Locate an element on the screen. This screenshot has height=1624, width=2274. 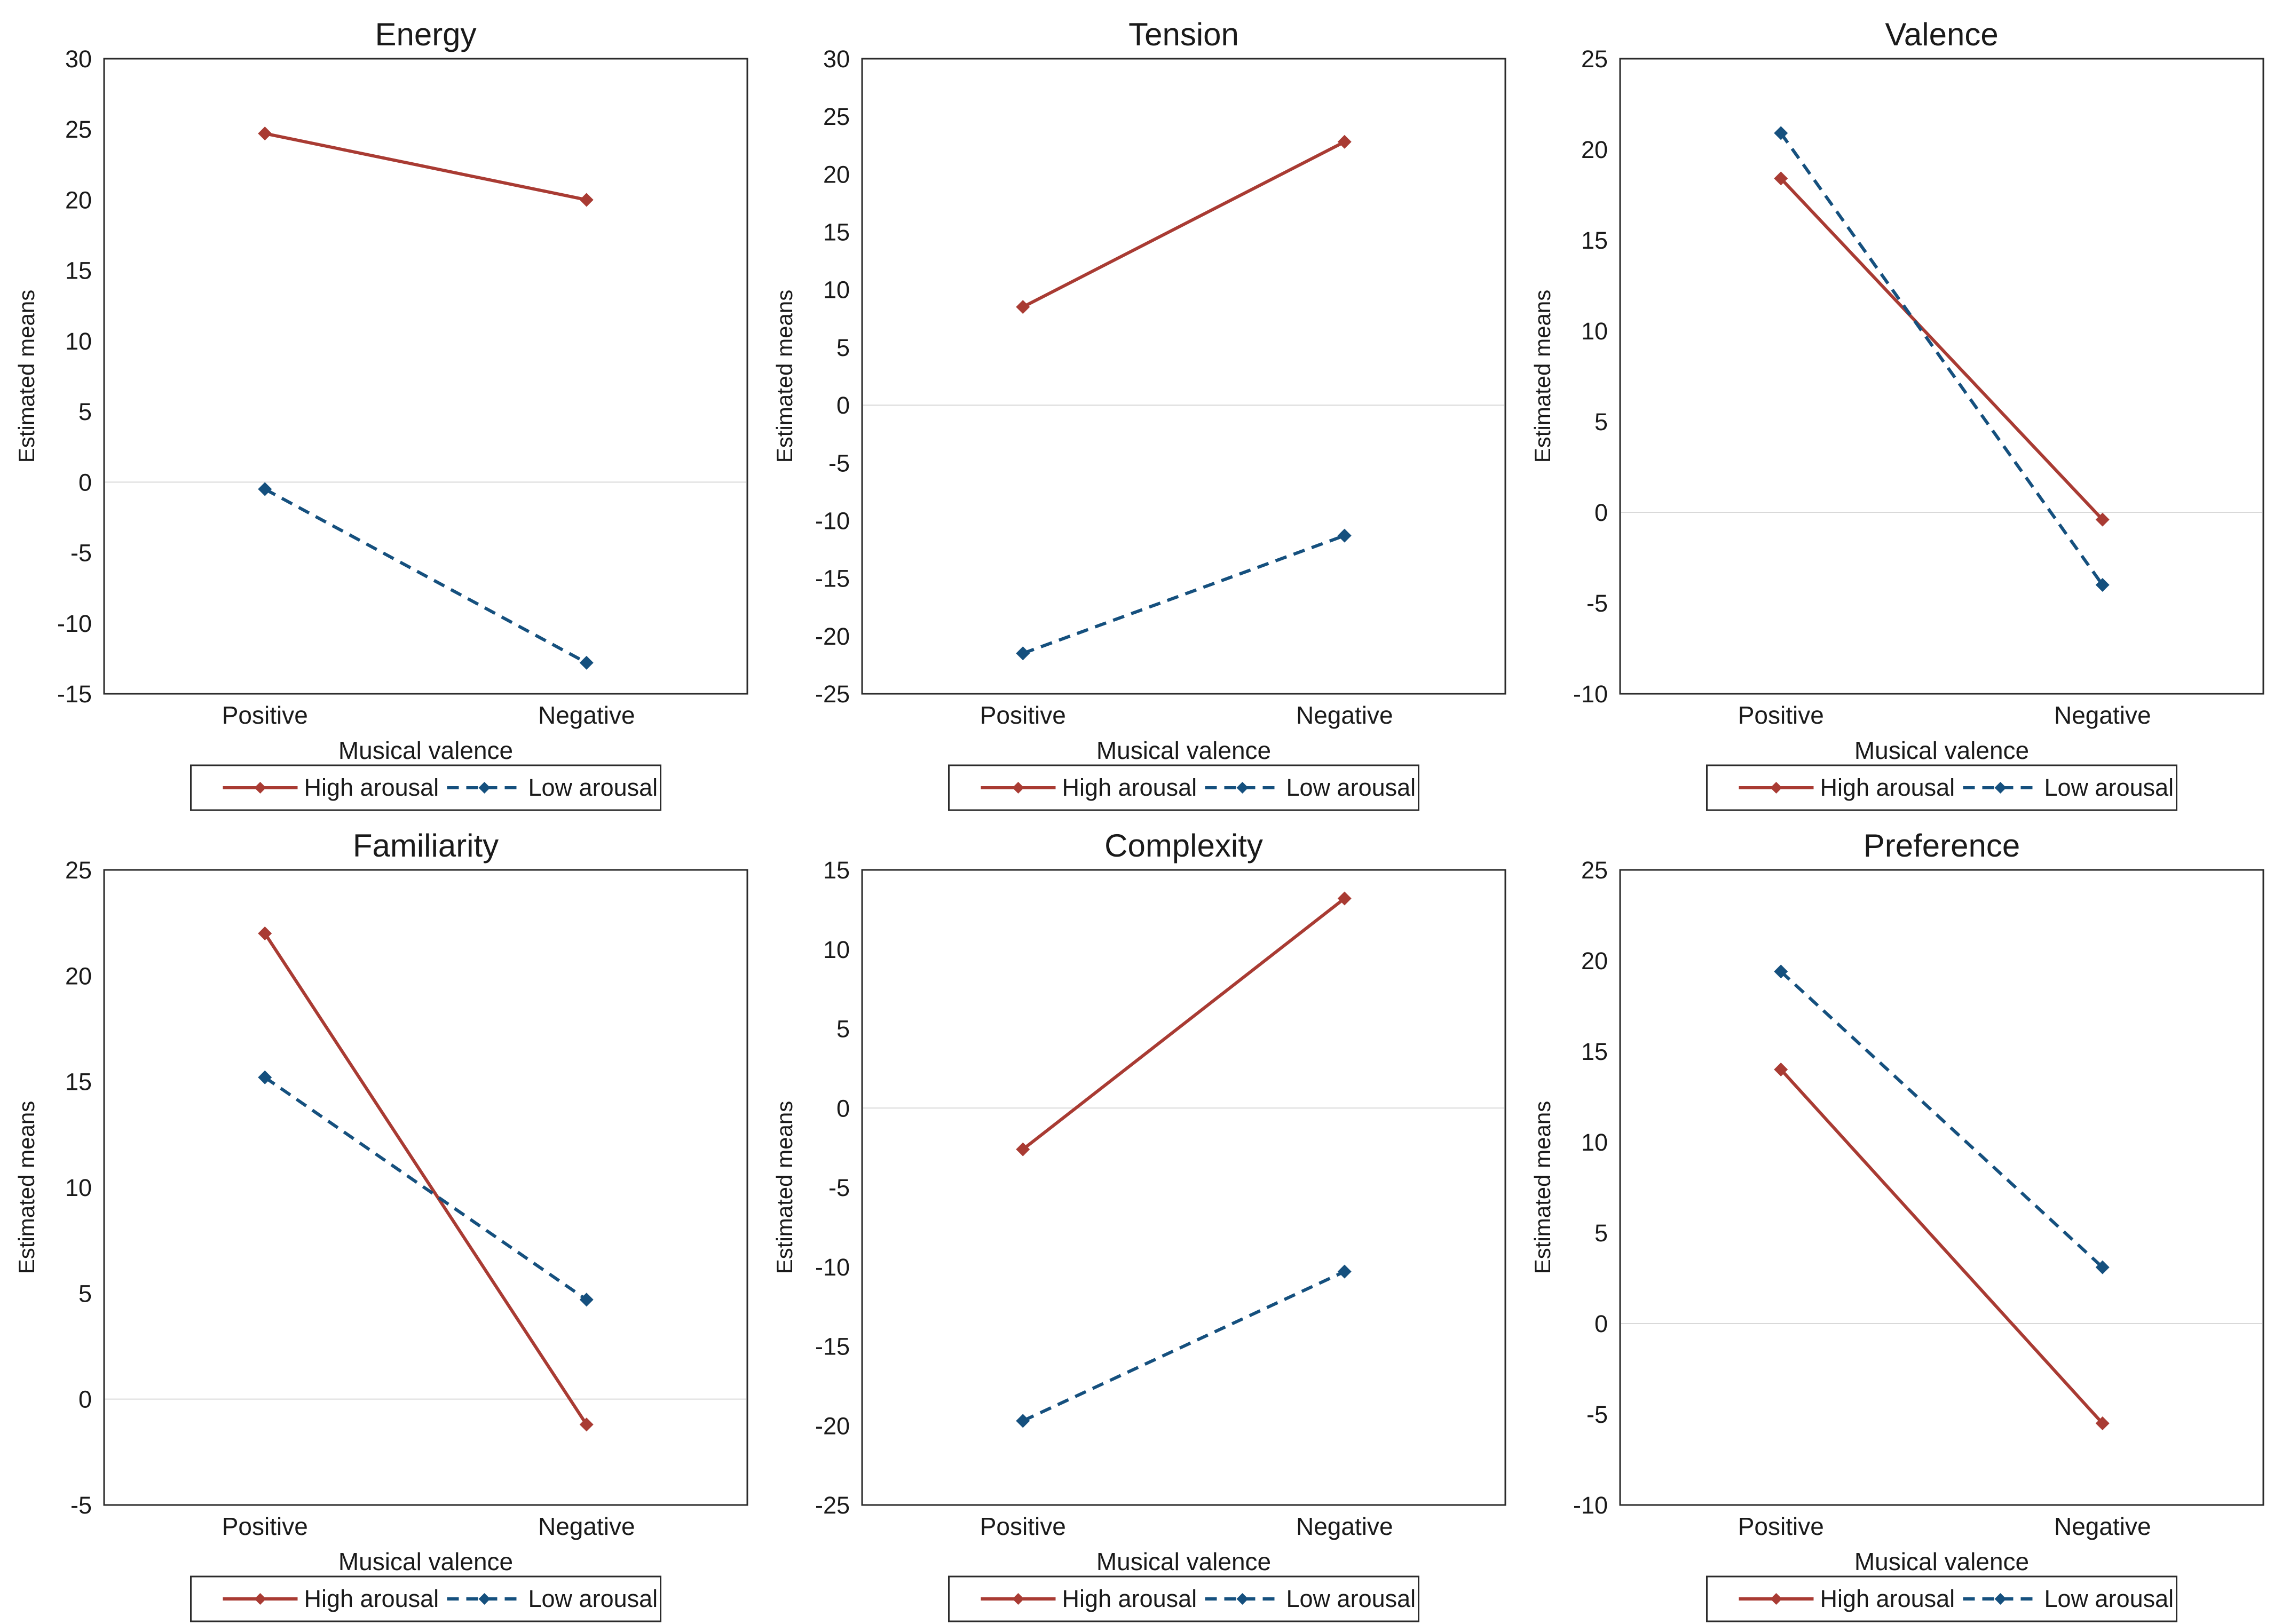
chart-title: Energy is located at coordinates (425, 34).